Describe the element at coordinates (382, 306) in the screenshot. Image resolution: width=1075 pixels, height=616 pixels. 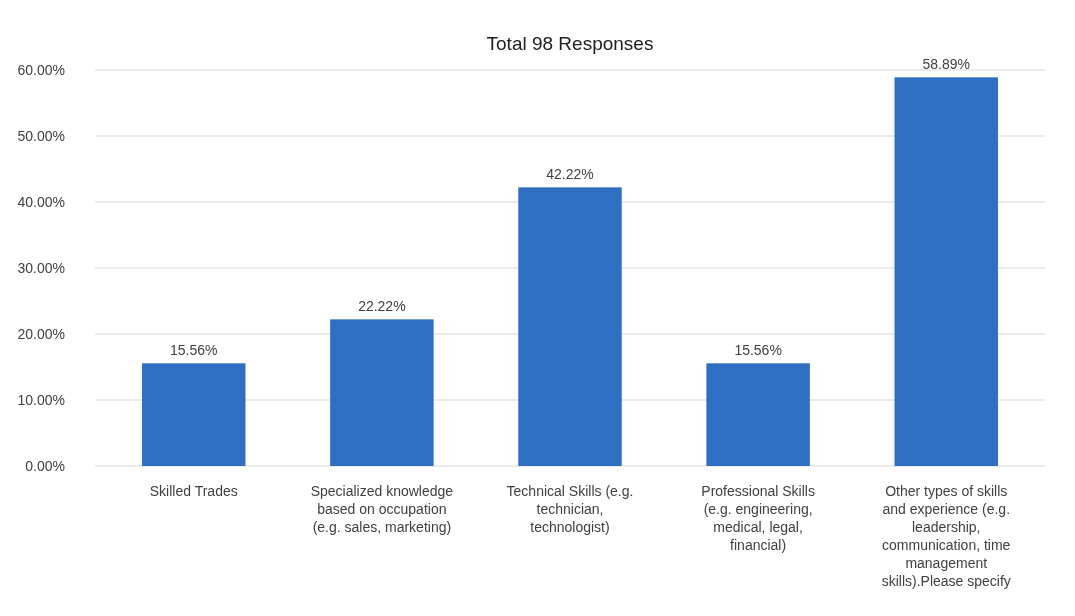
I see `data-label: 22.22%` at that location.